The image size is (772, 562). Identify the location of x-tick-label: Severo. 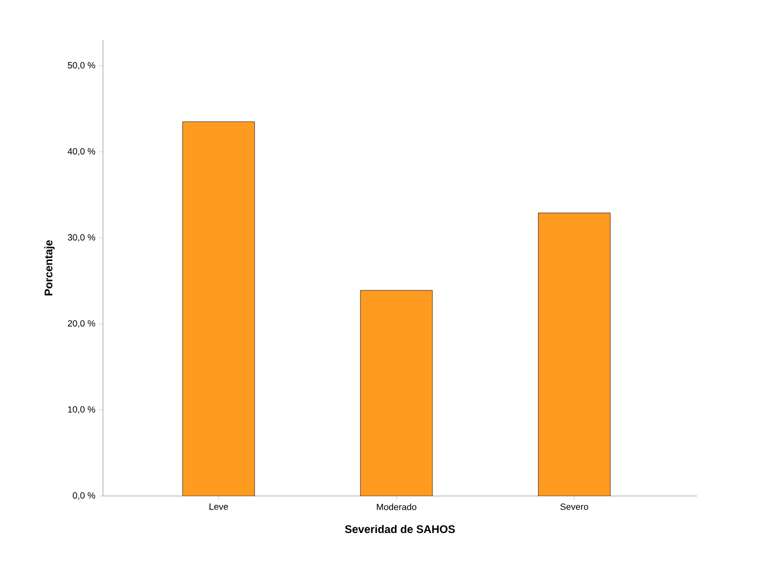
(574, 507).